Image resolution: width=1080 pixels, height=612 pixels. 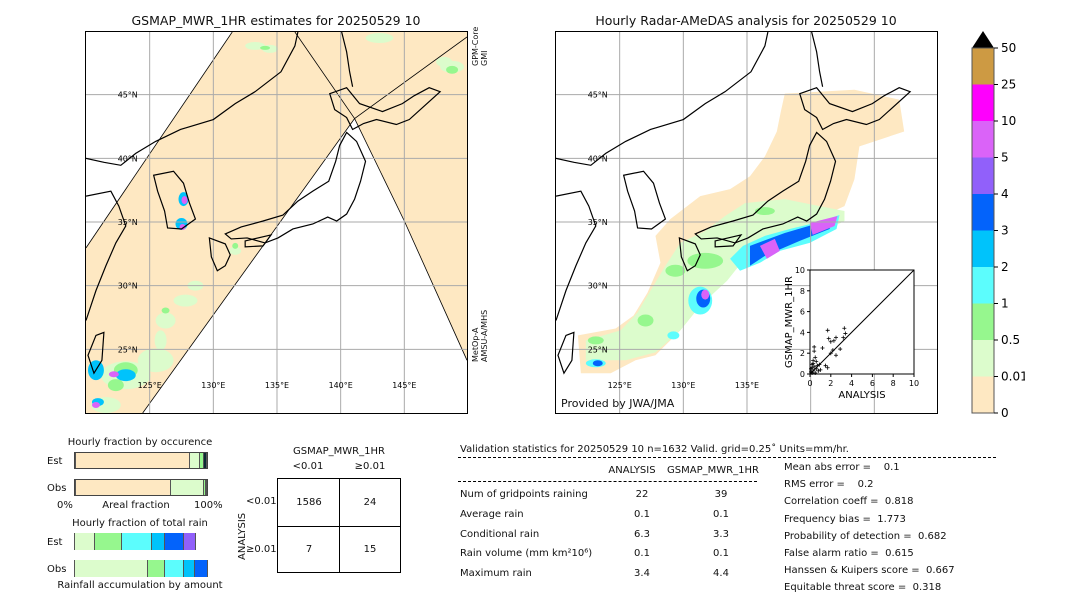 I want to click on left-map-title: GSMAP_MWR_1HR estimates for 20250529 10, so click(x=276, y=20).